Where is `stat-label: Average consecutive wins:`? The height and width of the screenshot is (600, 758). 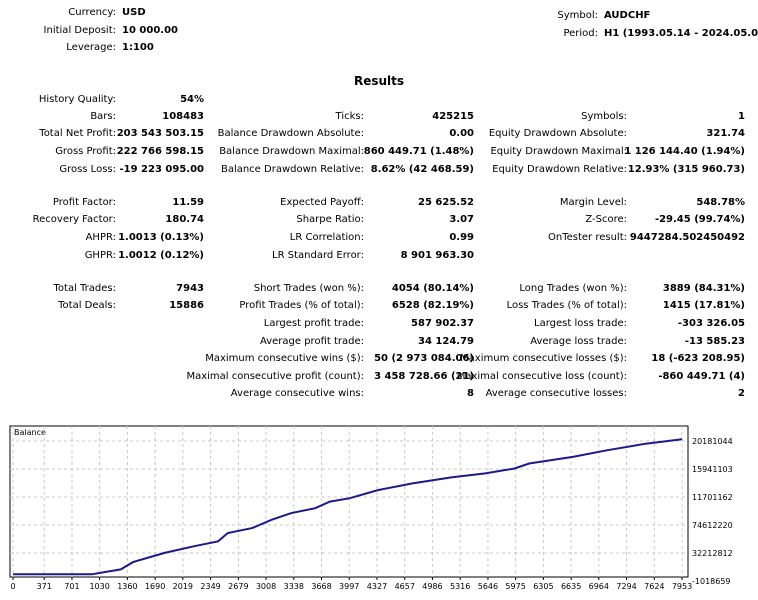
stat-label: Average consecutive wins: is located at coordinates (297, 393).